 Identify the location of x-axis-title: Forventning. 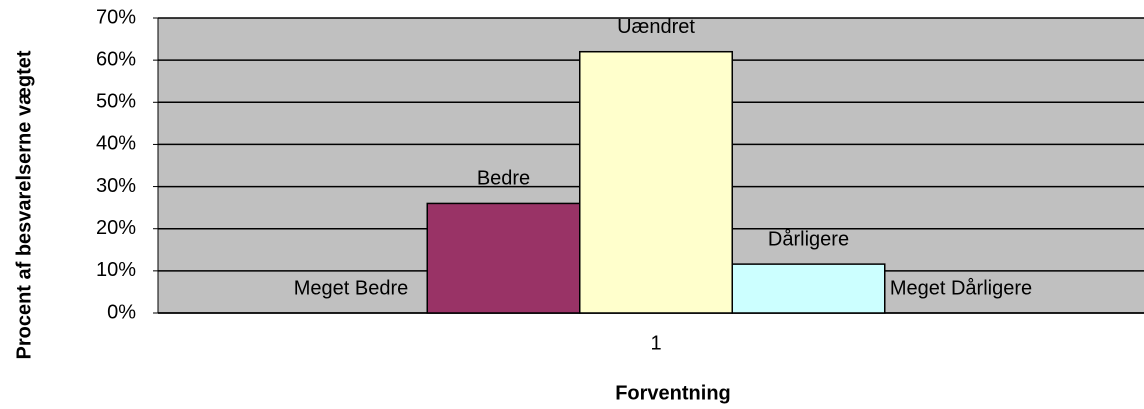
(673, 393).